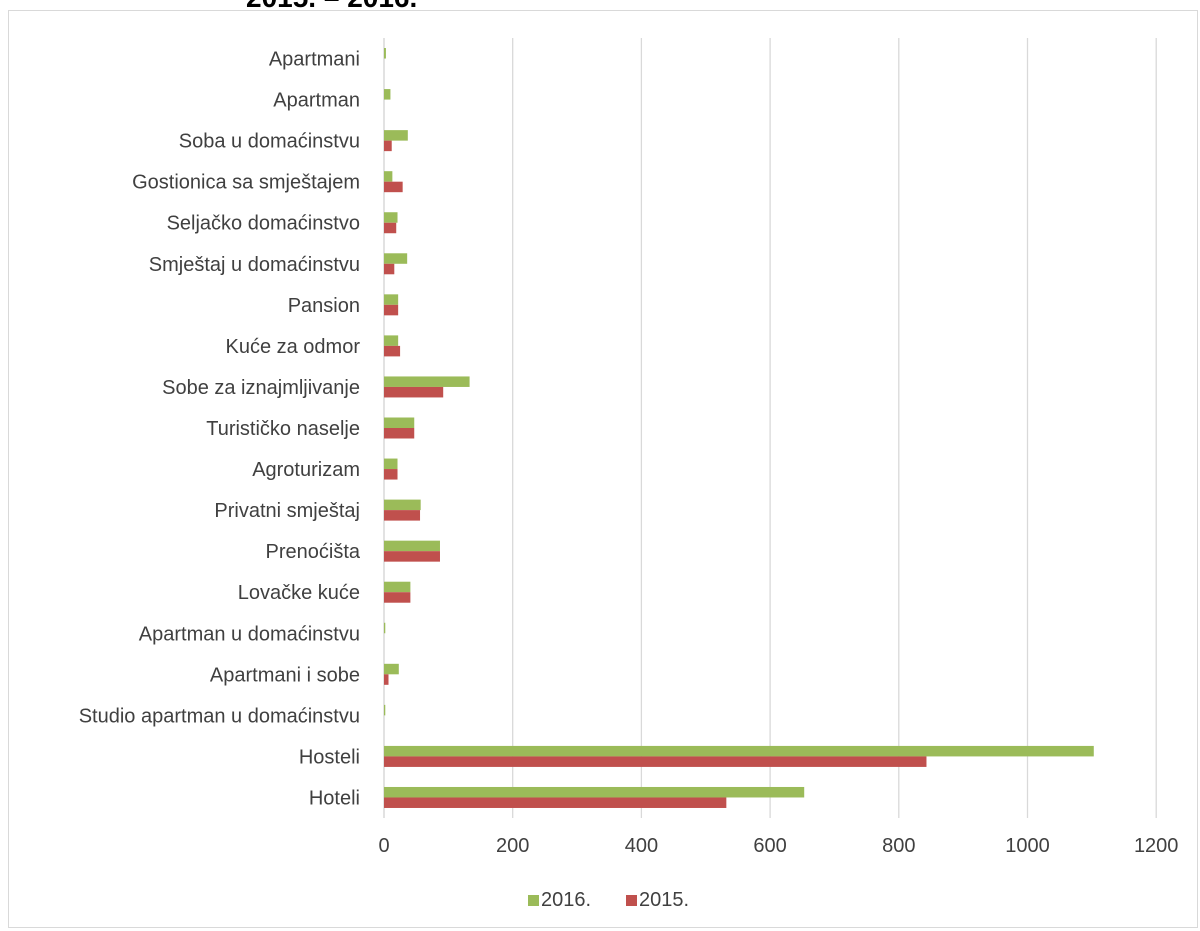  Describe the element at coordinates (269, 142) in the screenshot. I see `category-label: Soba u domaćinstvu` at that location.